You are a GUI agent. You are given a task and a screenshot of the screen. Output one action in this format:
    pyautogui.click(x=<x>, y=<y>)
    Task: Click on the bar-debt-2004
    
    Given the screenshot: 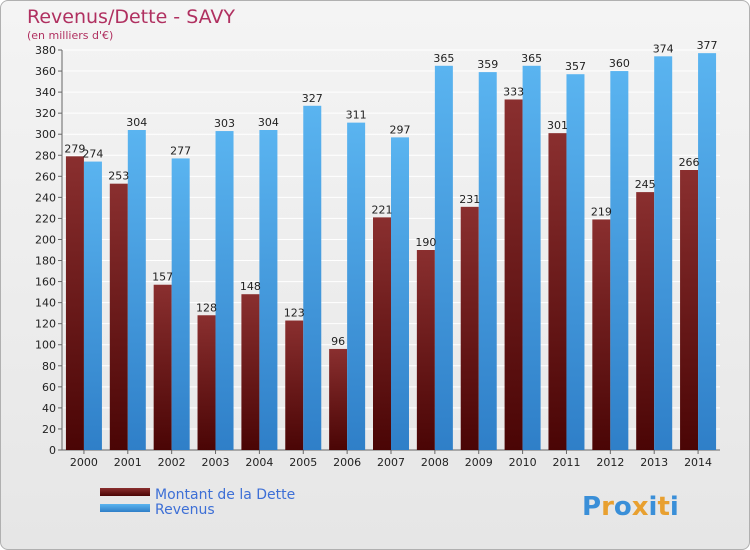 What is the action you would take?
    pyautogui.click(x=250, y=372)
    